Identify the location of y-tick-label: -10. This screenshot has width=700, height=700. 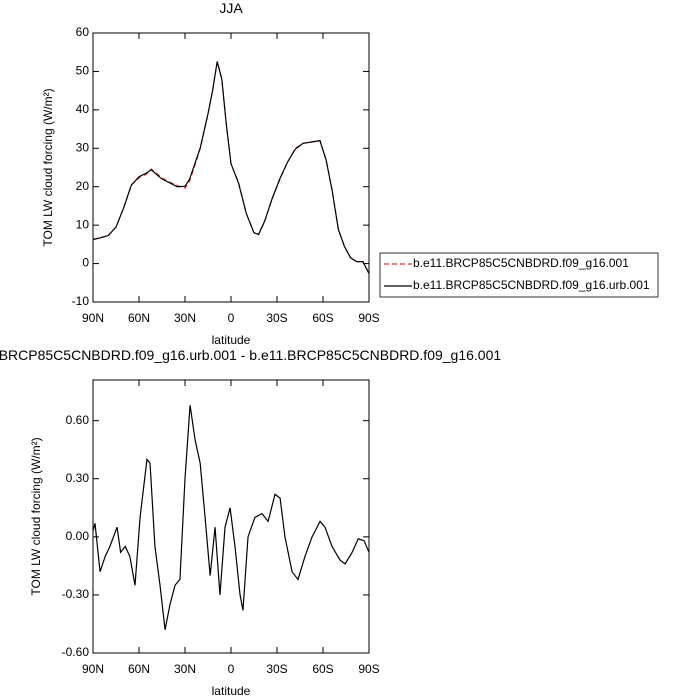
(81, 301).